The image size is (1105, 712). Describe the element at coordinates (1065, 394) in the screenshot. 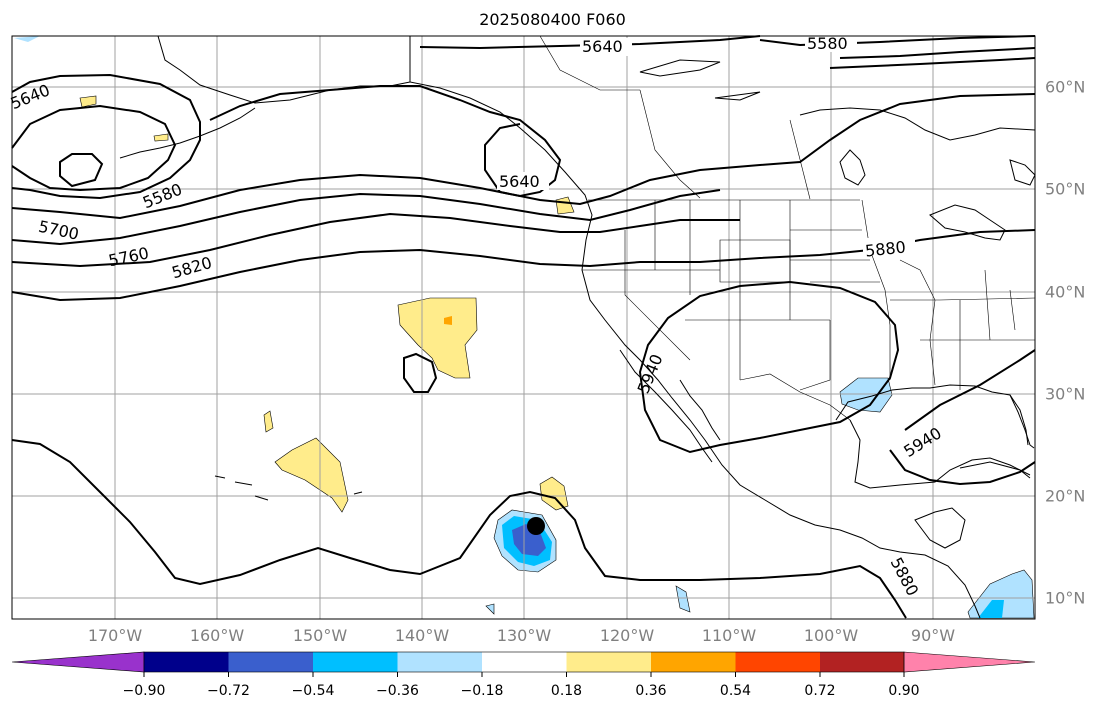

I see `lat-label-30n: 30°N` at that location.